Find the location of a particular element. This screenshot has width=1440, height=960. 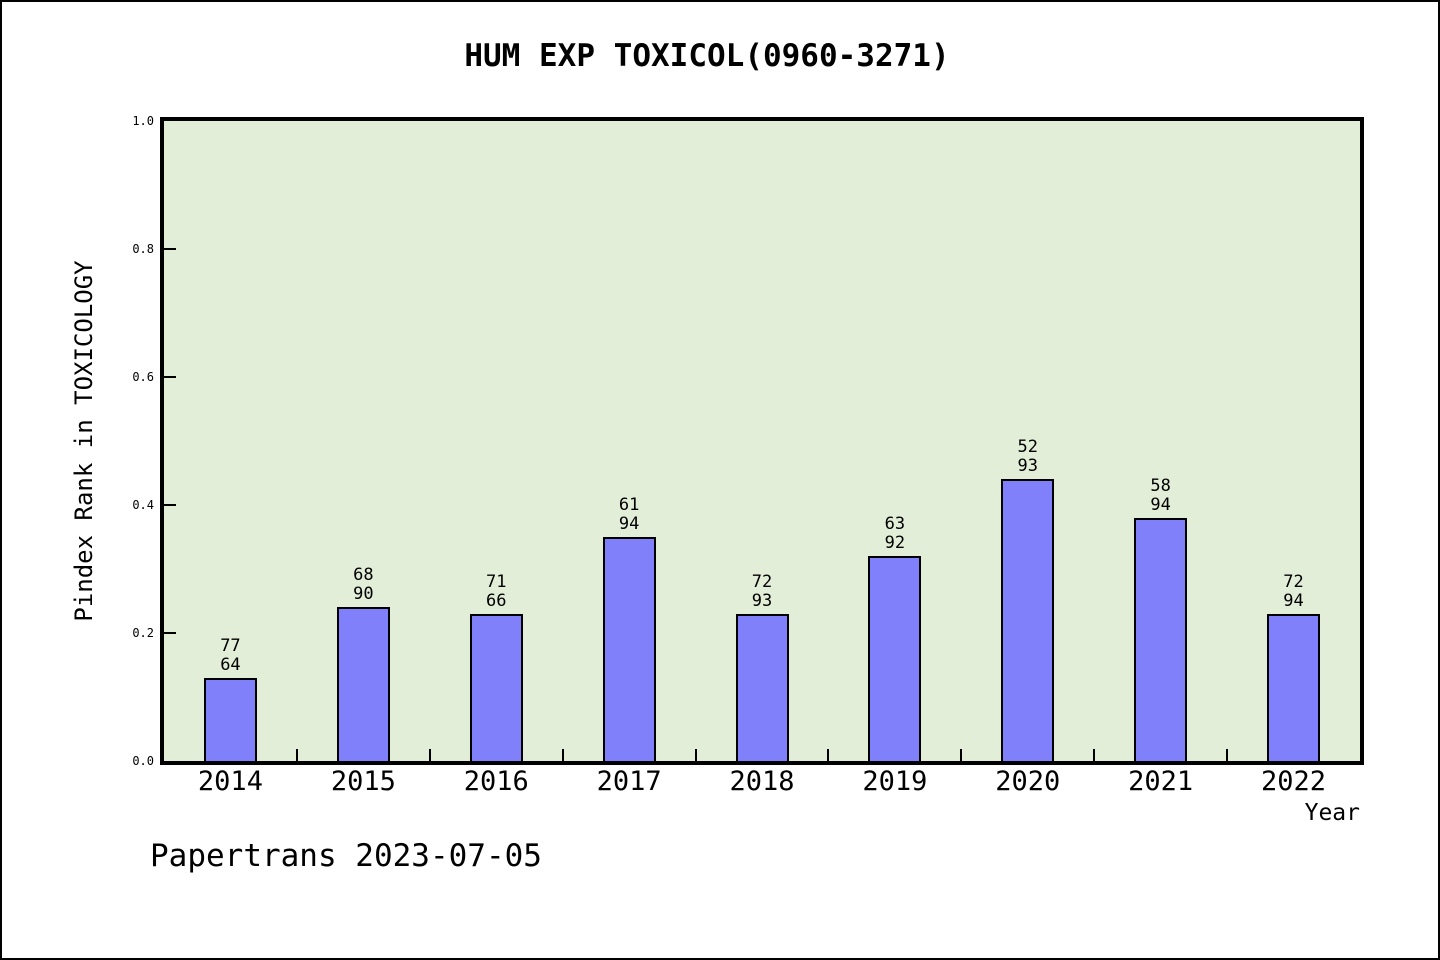

x-tick-label: 2022 is located at coordinates (1294, 781).